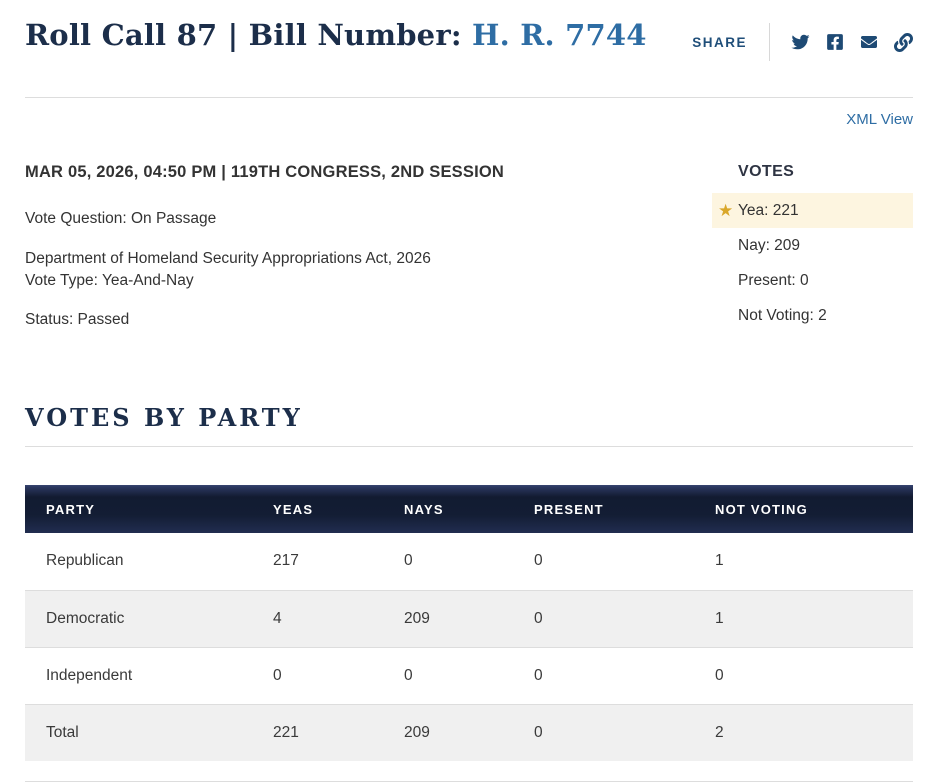 The height and width of the screenshot is (783, 940). Describe the element at coordinates (469, 781) in the screenshot. I see `bottom-divider` at that location.